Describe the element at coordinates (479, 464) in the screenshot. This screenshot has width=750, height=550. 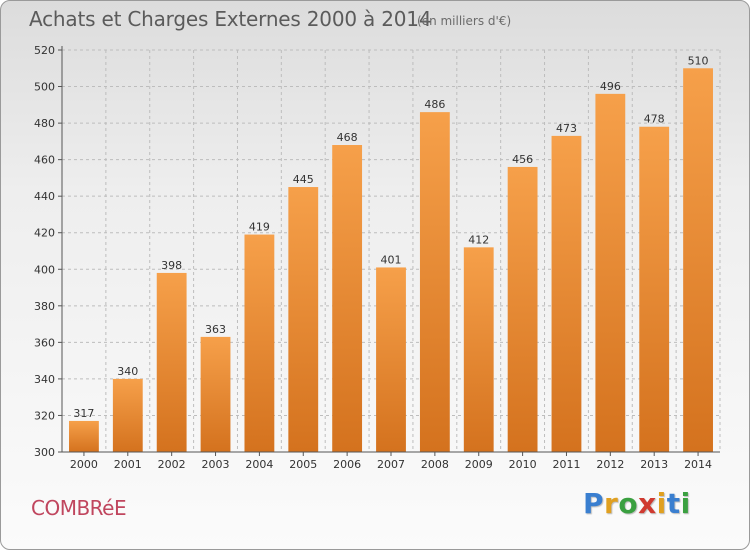
I see `x-tick-label: 2009` at that location.